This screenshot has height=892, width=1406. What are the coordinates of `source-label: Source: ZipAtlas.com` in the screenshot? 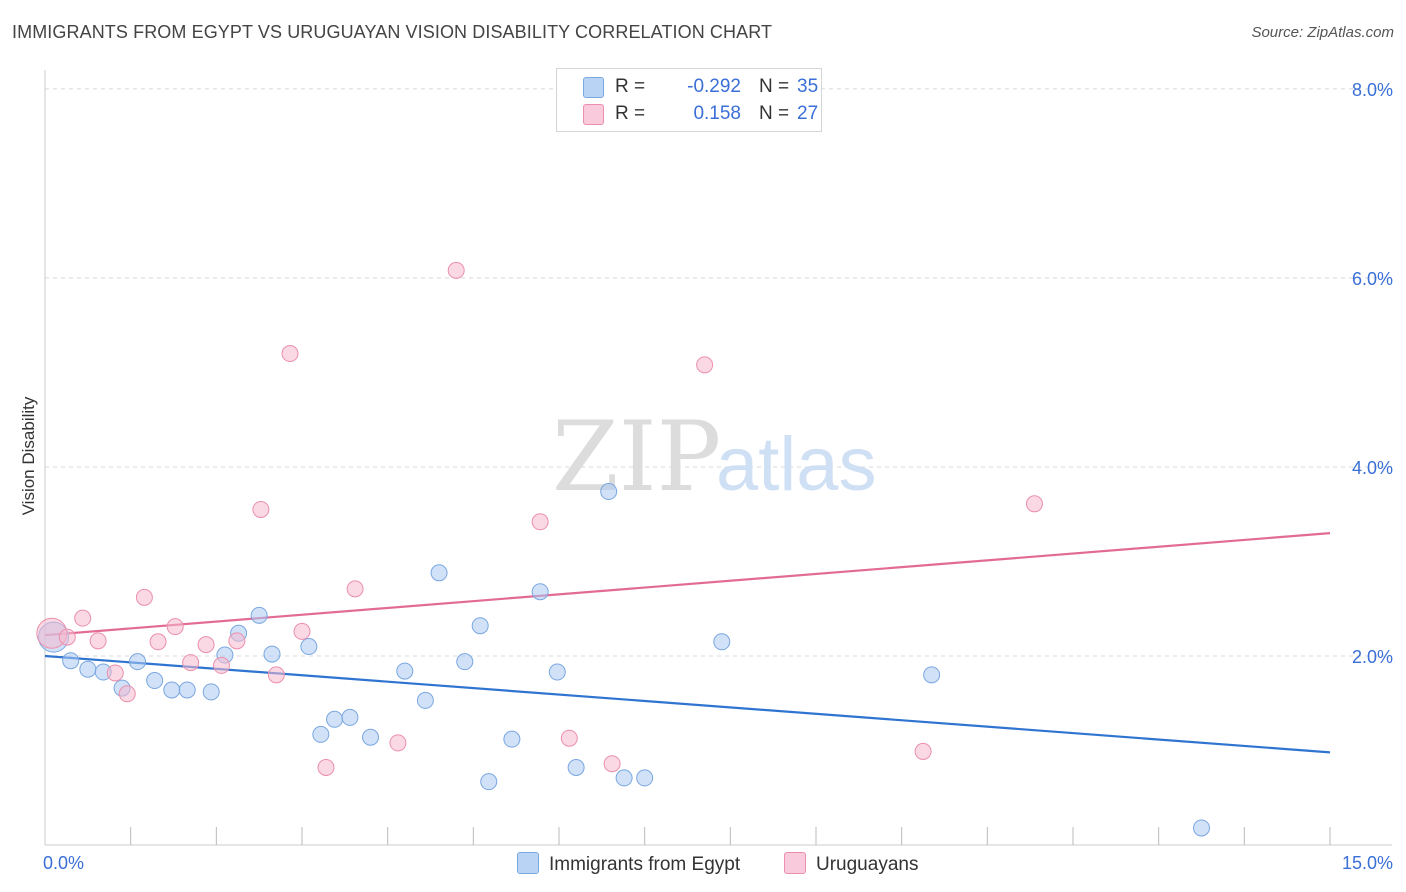 It's located at (1322, 32).